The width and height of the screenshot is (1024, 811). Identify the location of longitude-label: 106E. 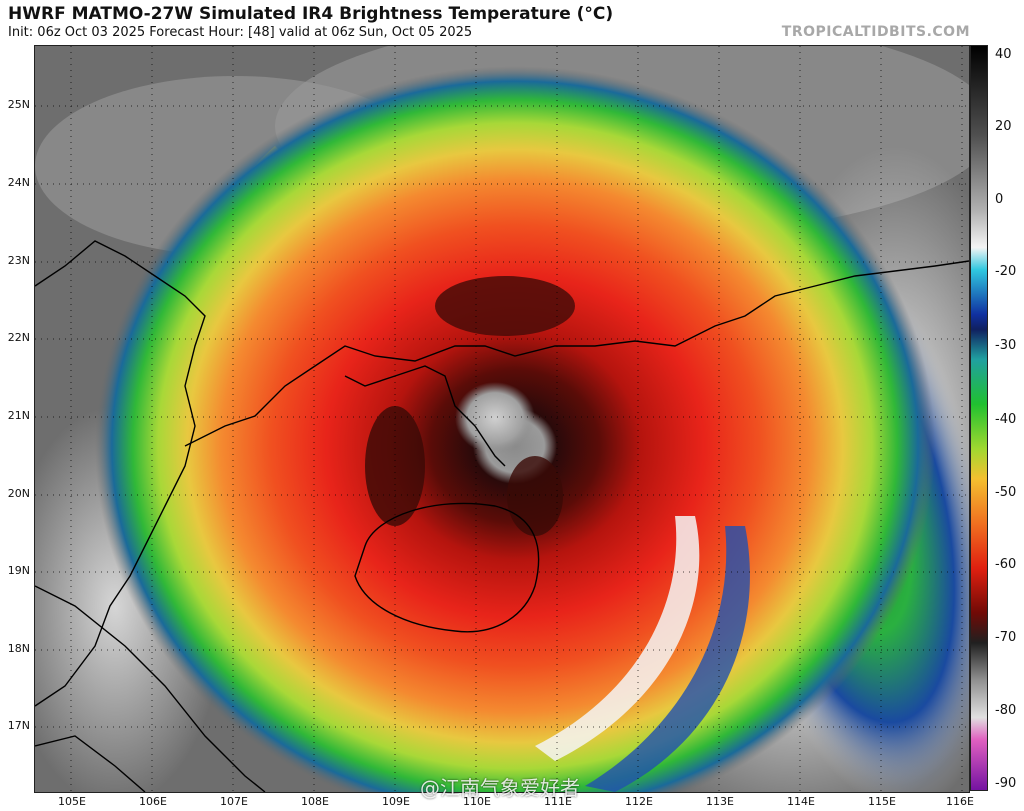
(153, 801).